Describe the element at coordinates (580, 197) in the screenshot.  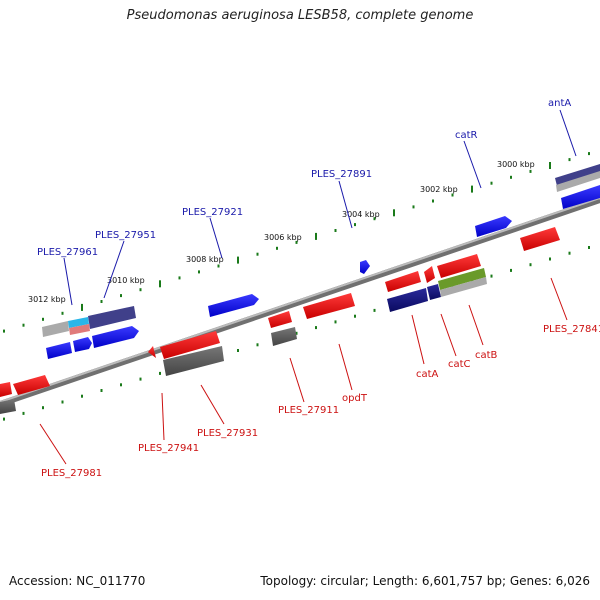
I see `gene-anta-c` at that location.